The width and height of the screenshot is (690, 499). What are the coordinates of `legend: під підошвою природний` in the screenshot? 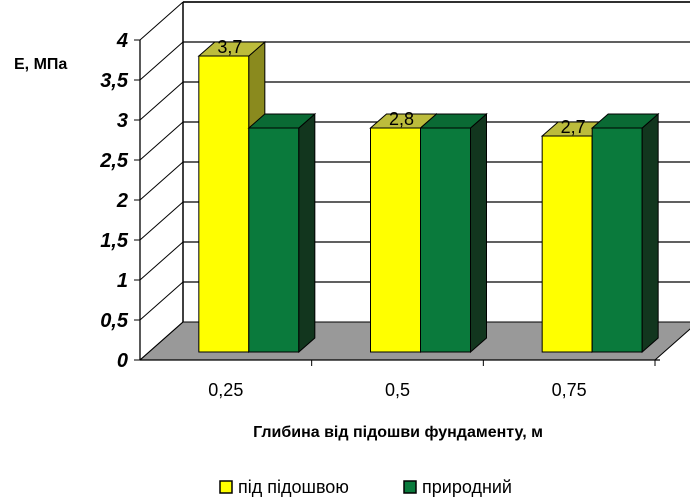 It's located at (365, 487).